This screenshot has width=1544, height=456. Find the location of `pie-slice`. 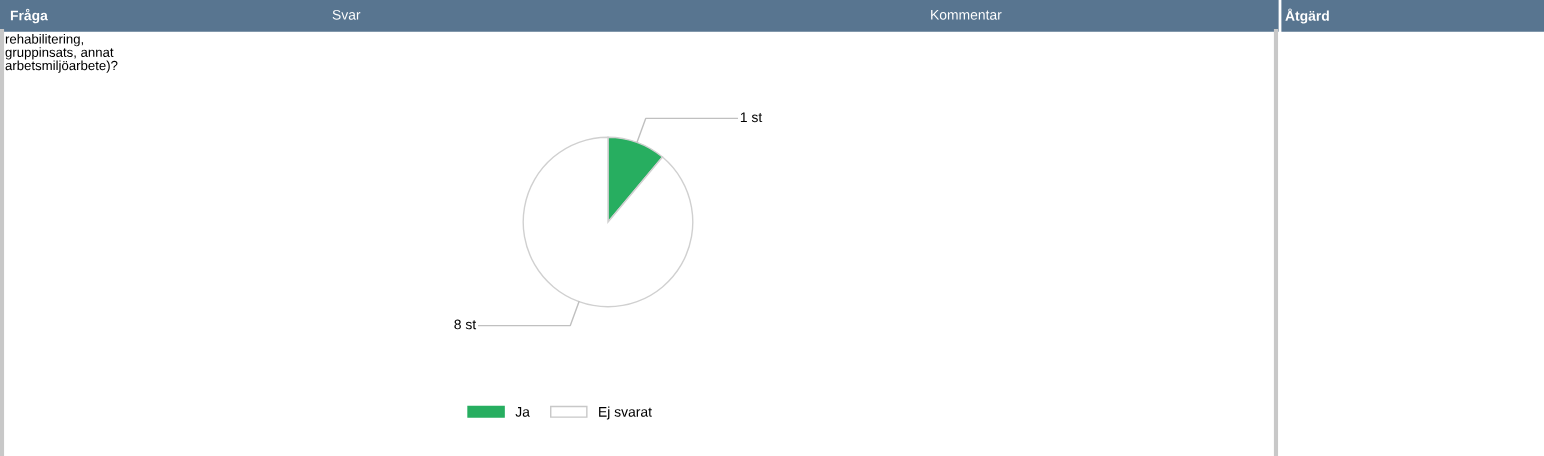

pie-slice is located at coordinates (608, 222).